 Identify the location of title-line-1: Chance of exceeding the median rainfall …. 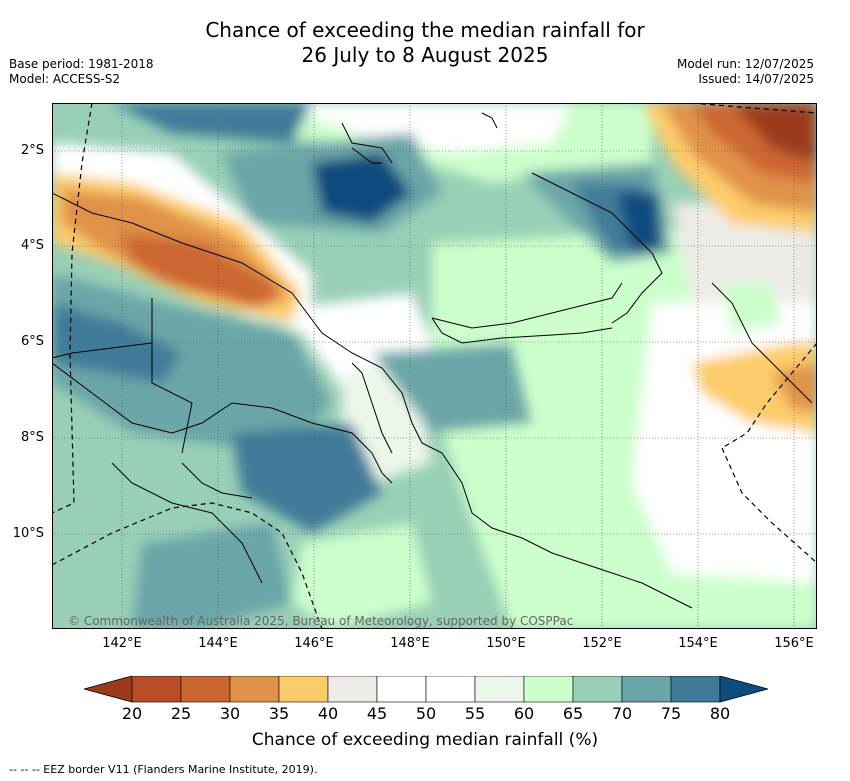
(425, 30).